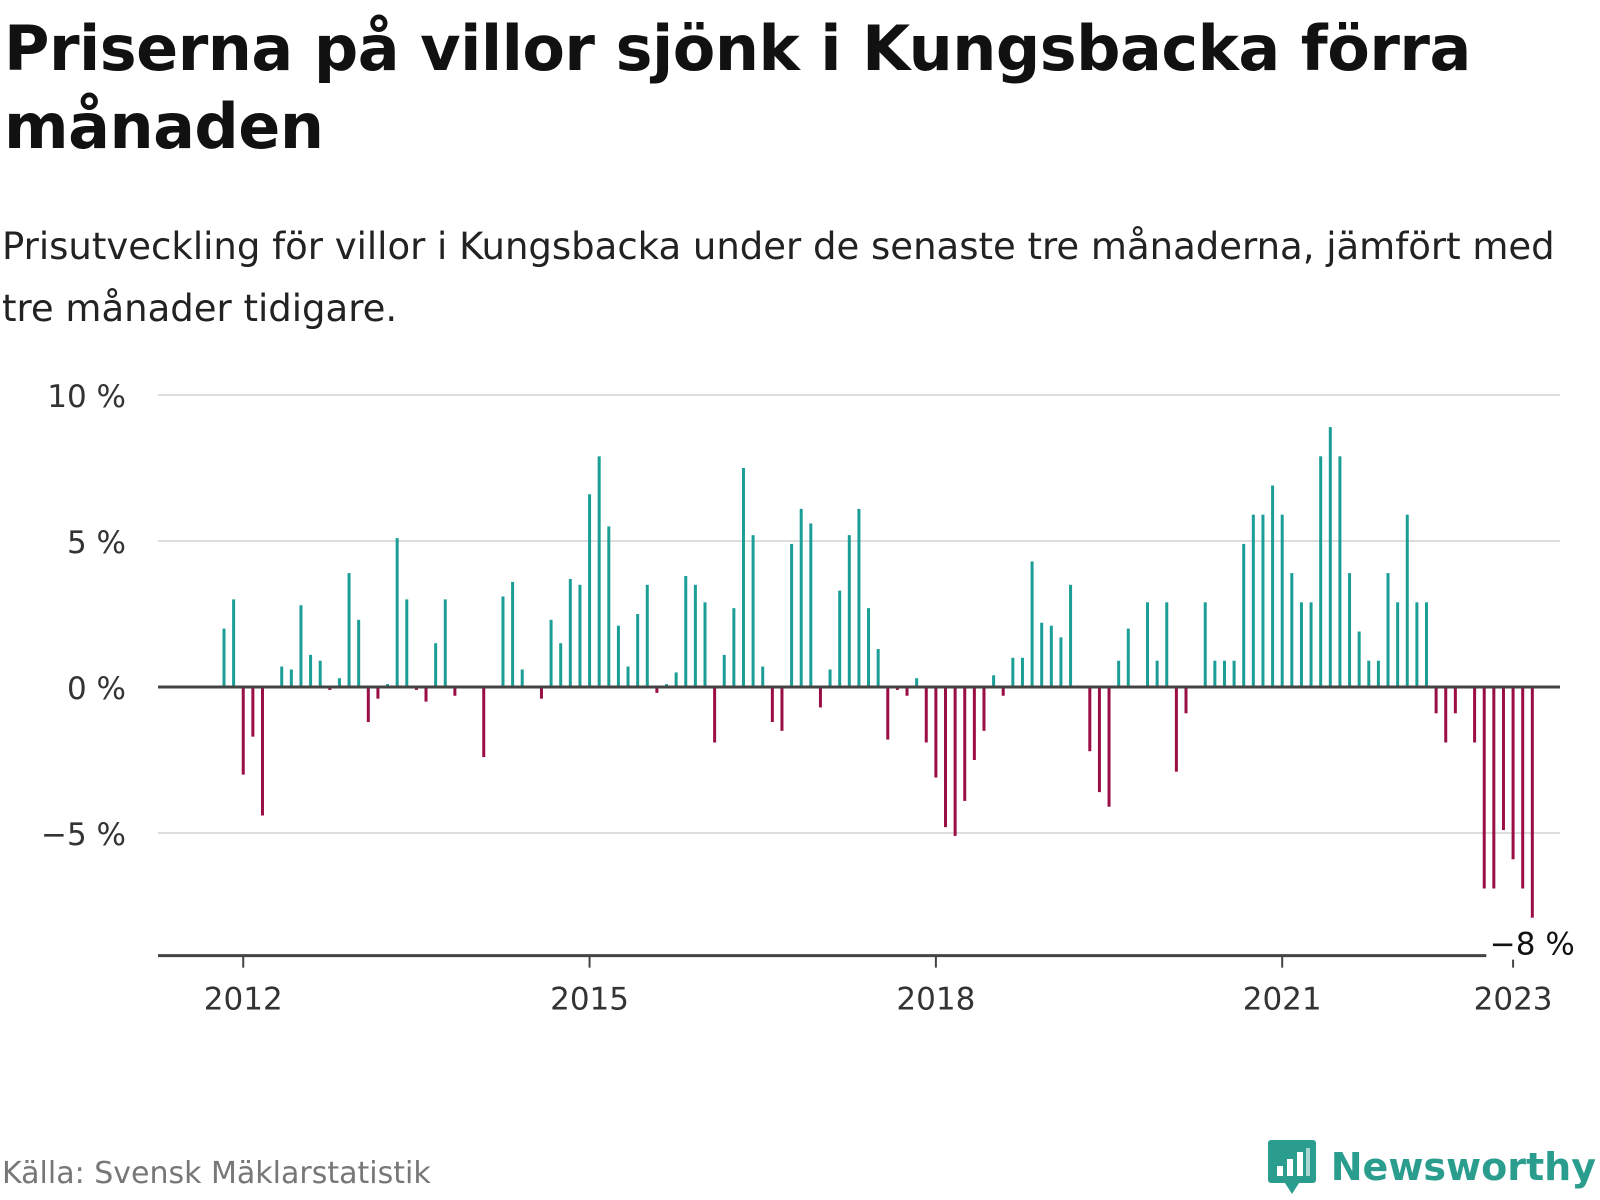 Image resolution: width=1600 pixels, height=1200 pixels. What do you see at coordinates (96, 543) in the screenshot?
I see `y-tick-label: 5 %` at bounding box center [96, 543].